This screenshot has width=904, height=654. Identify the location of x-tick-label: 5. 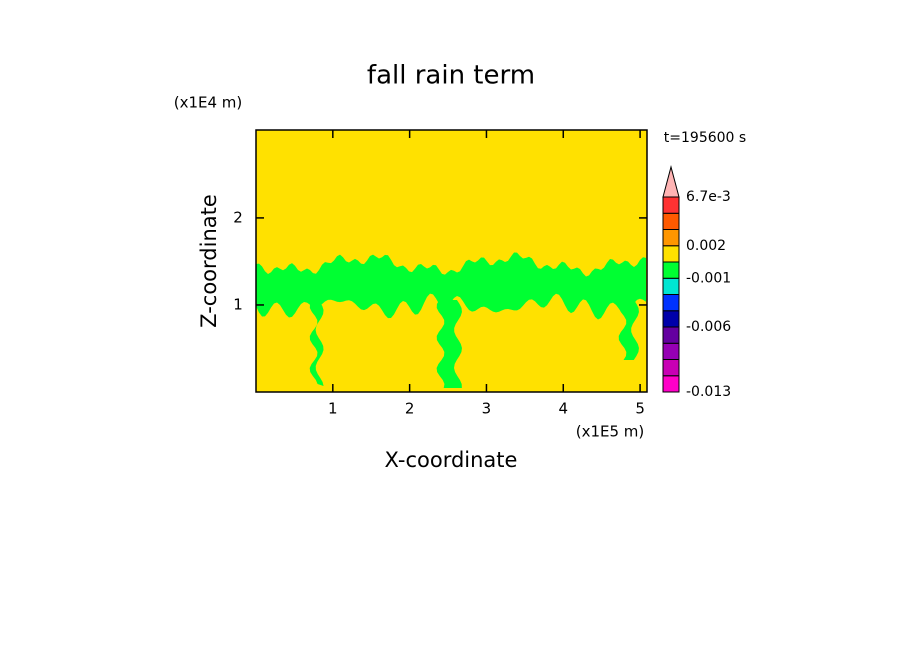
(640, 409).